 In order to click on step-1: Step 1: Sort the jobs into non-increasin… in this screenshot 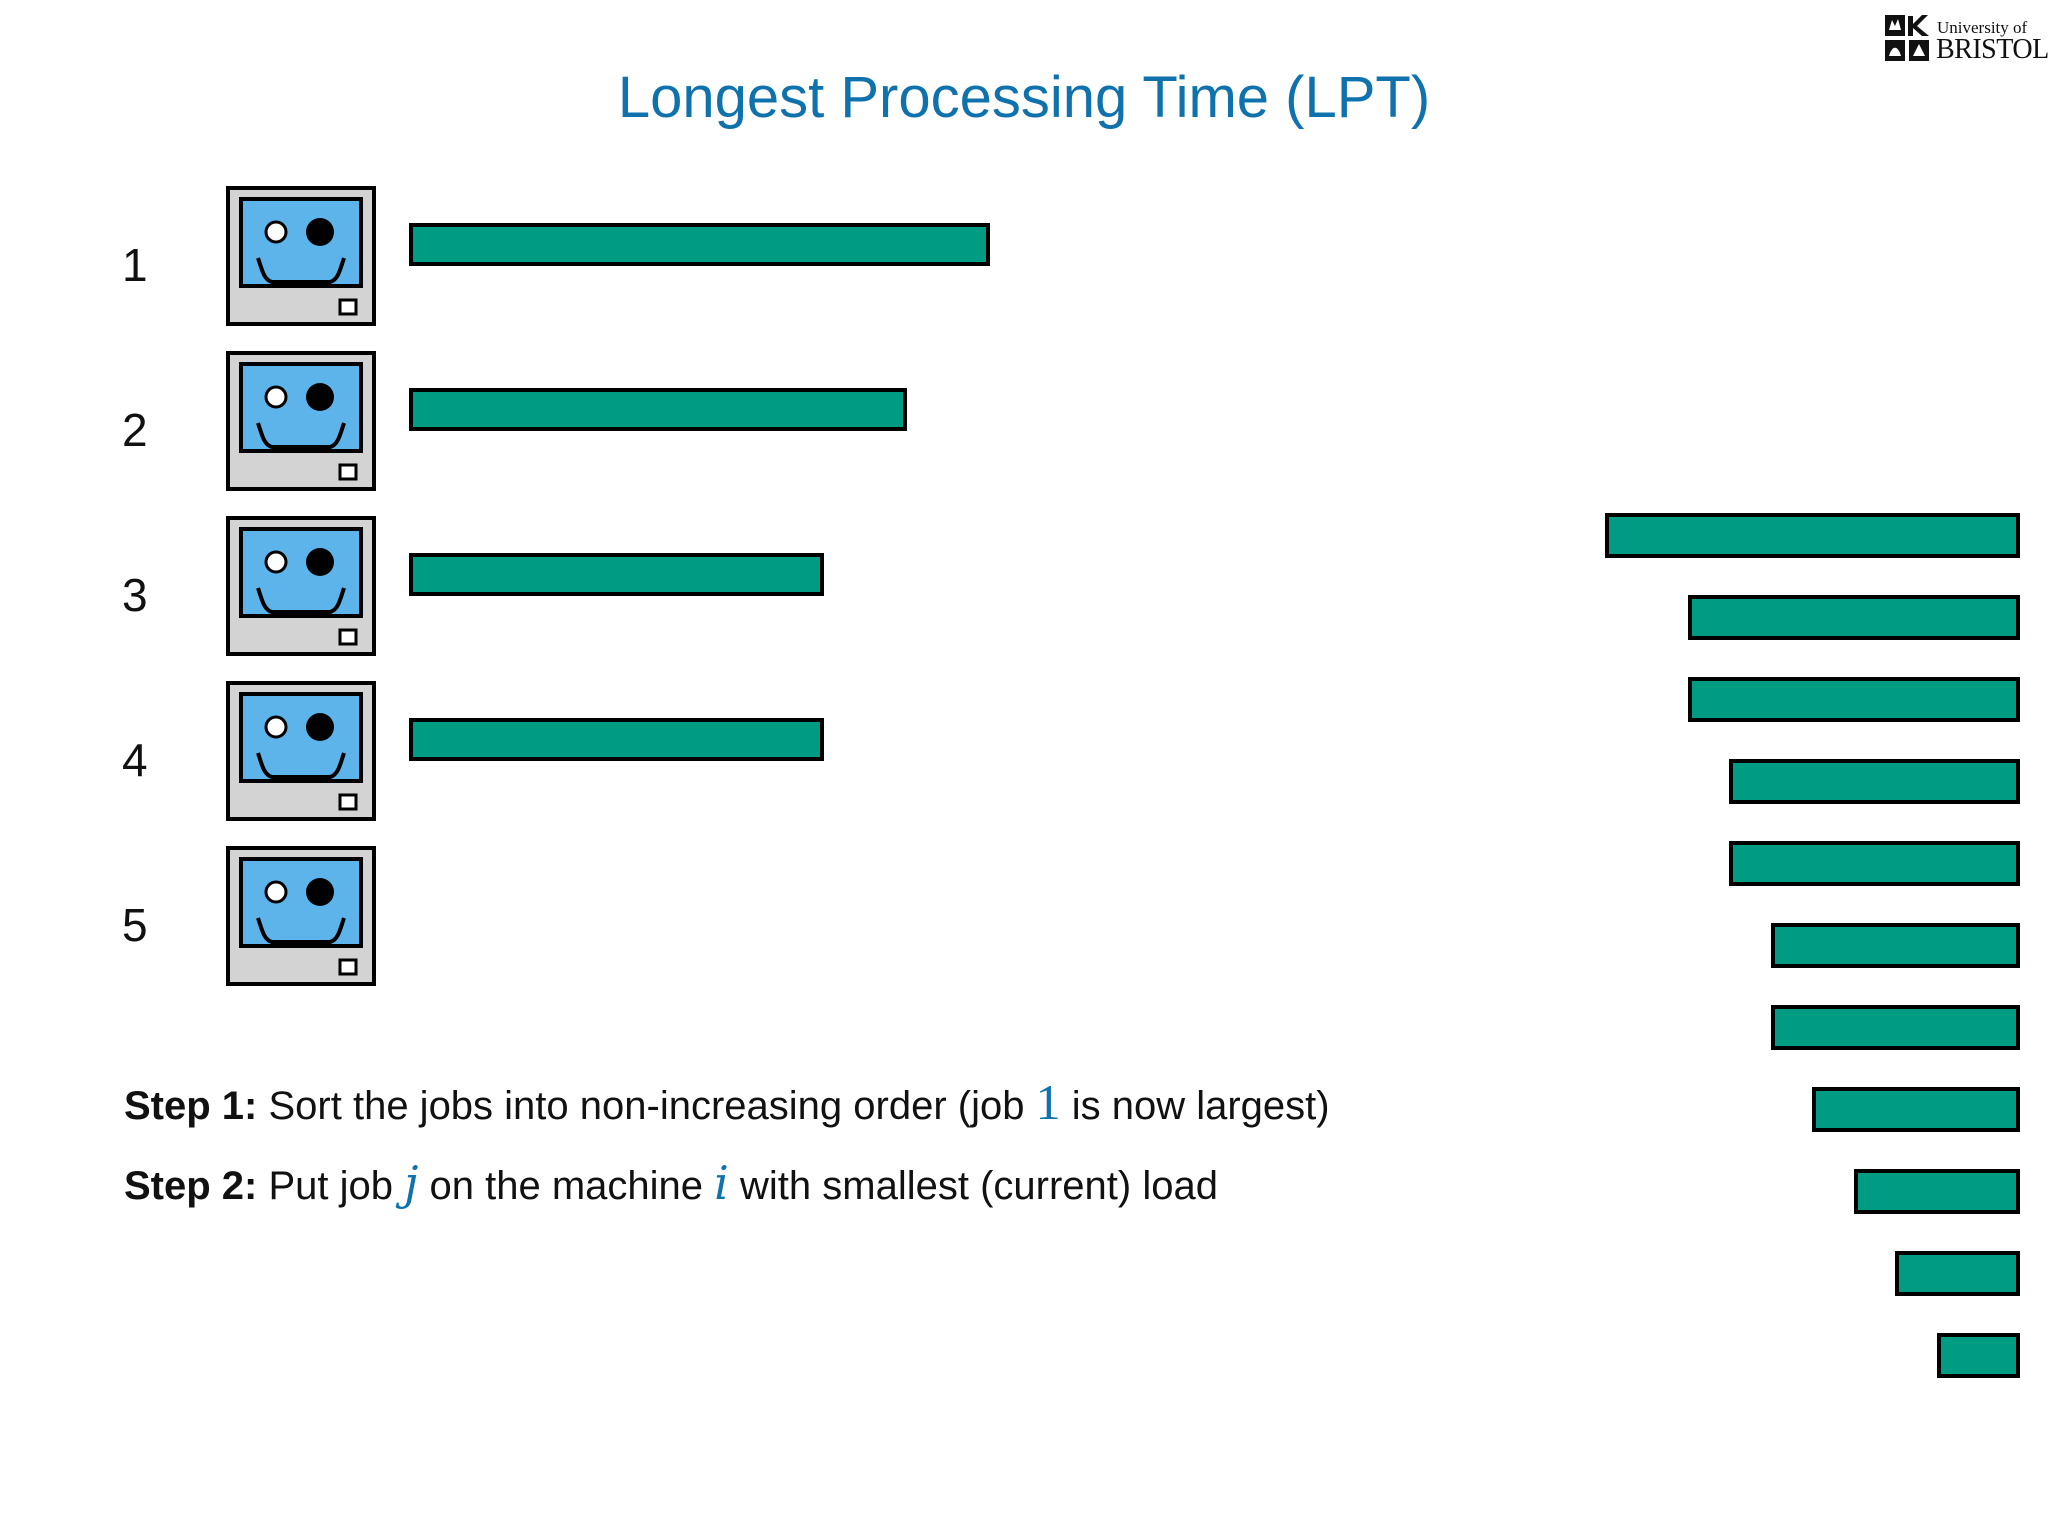, I will do `click(727, 1102)`.